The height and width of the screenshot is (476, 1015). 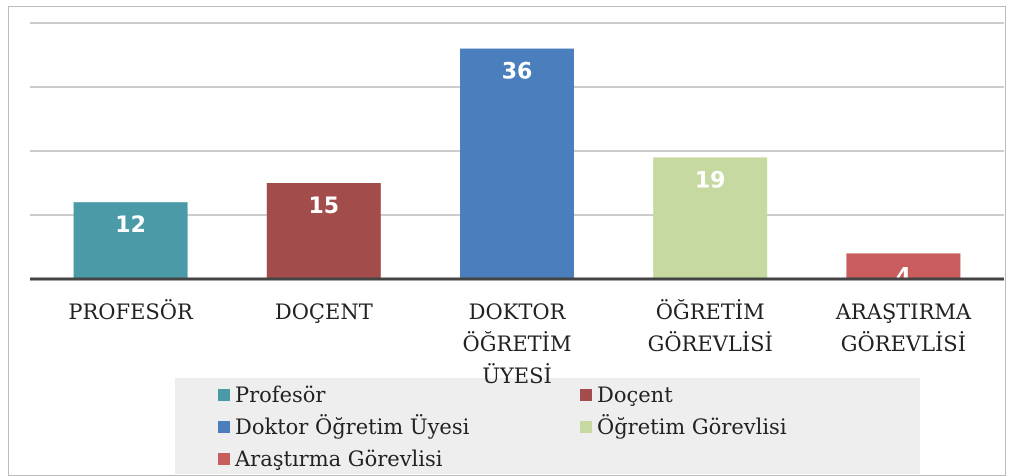 What do you see at coordinates (710, 328) in the screenshot?
I see `x-tick-label: ÖĞRETİM GÖREVLİSİ` at bounding box center [710, 328].